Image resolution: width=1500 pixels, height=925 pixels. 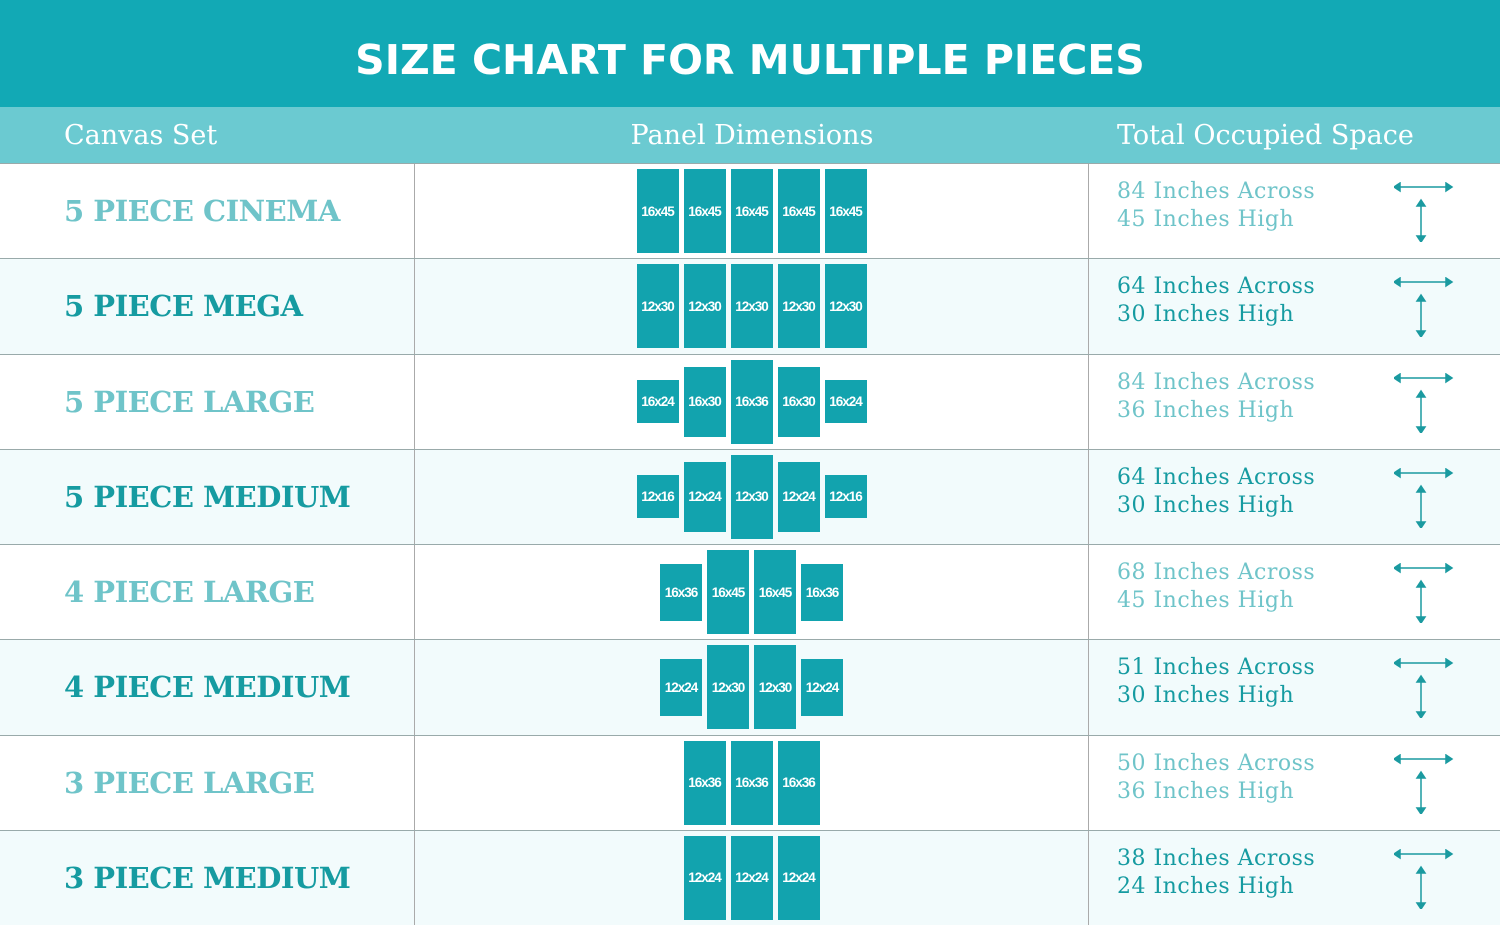 I want to click on canvas-set-name: 4 PIECE MEDIUM, so click(x=207, y=687).